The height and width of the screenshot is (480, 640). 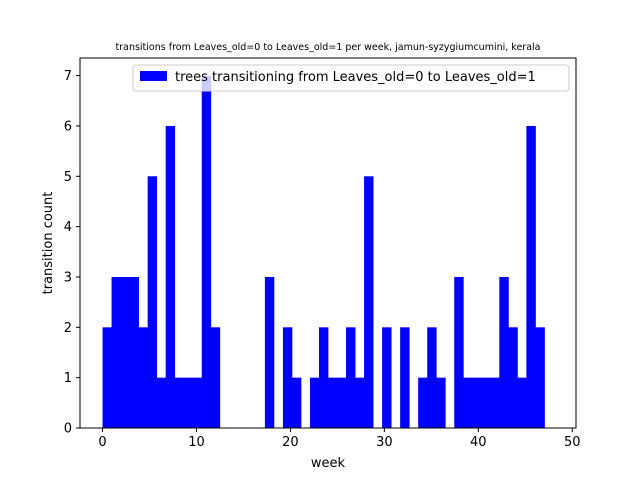 I want to click on x-tick-label: 0, so click(x=102, y=442).